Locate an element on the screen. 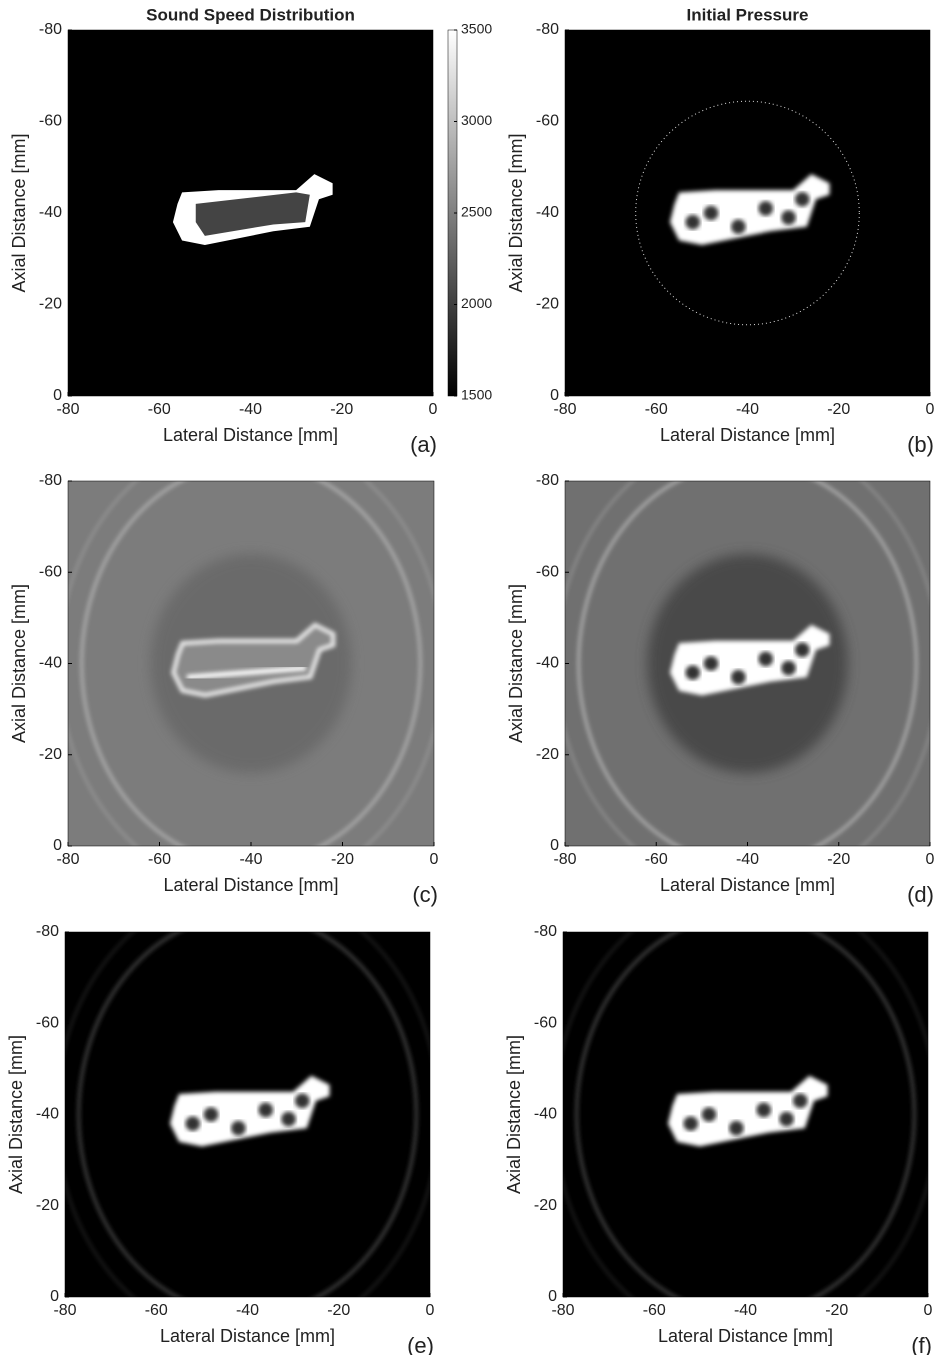 This screenshot has height=1360, width=936. colorbar-tick-label: 1500 is located at coordinates (476, 395).